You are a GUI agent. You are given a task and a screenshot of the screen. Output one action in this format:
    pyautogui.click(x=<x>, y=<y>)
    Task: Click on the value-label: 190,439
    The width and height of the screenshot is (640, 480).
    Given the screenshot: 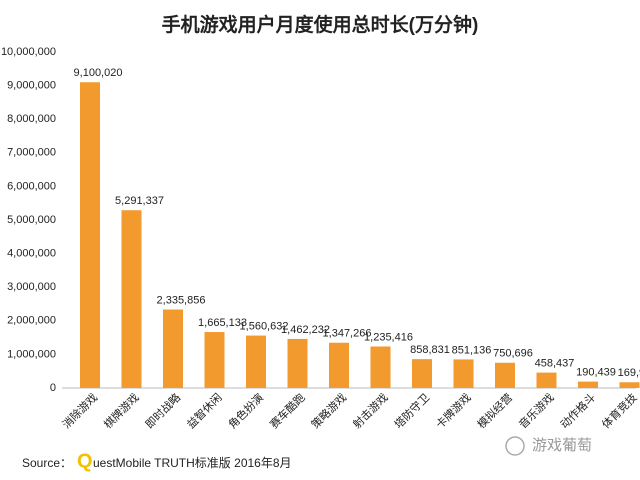 What is the action you would take?
    pyautogui.click(x=596, y=373)
    